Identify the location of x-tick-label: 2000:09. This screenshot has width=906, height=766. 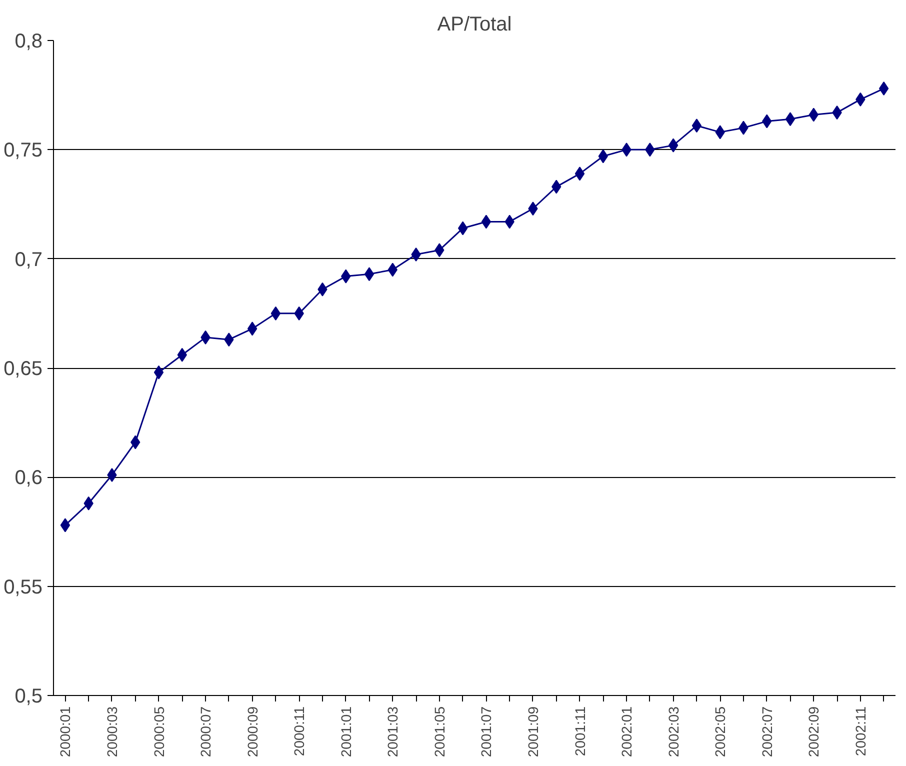
(252, 732).